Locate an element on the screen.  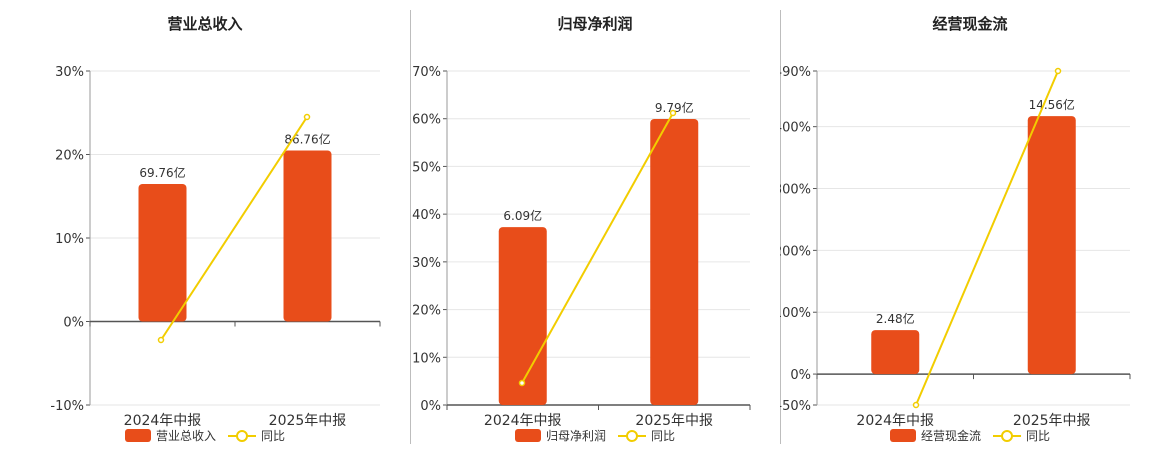
legend-label-bar: 经营现金流 is located at coordinates (950, 436).